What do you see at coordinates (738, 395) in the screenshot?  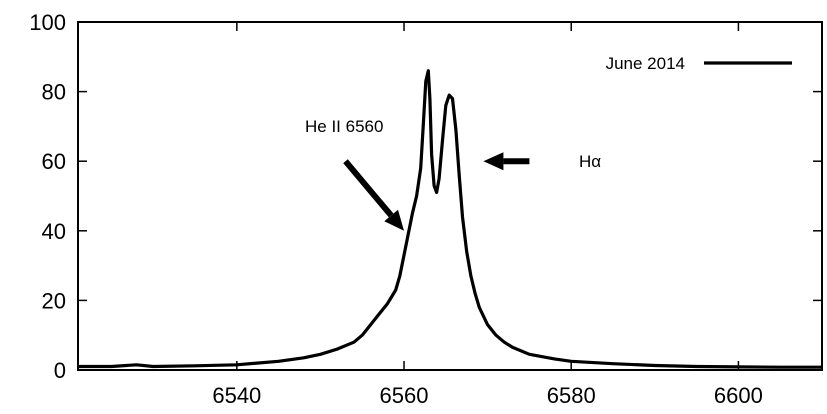 I see `x-tick-label: 6600` at bounding box center [738, 395].